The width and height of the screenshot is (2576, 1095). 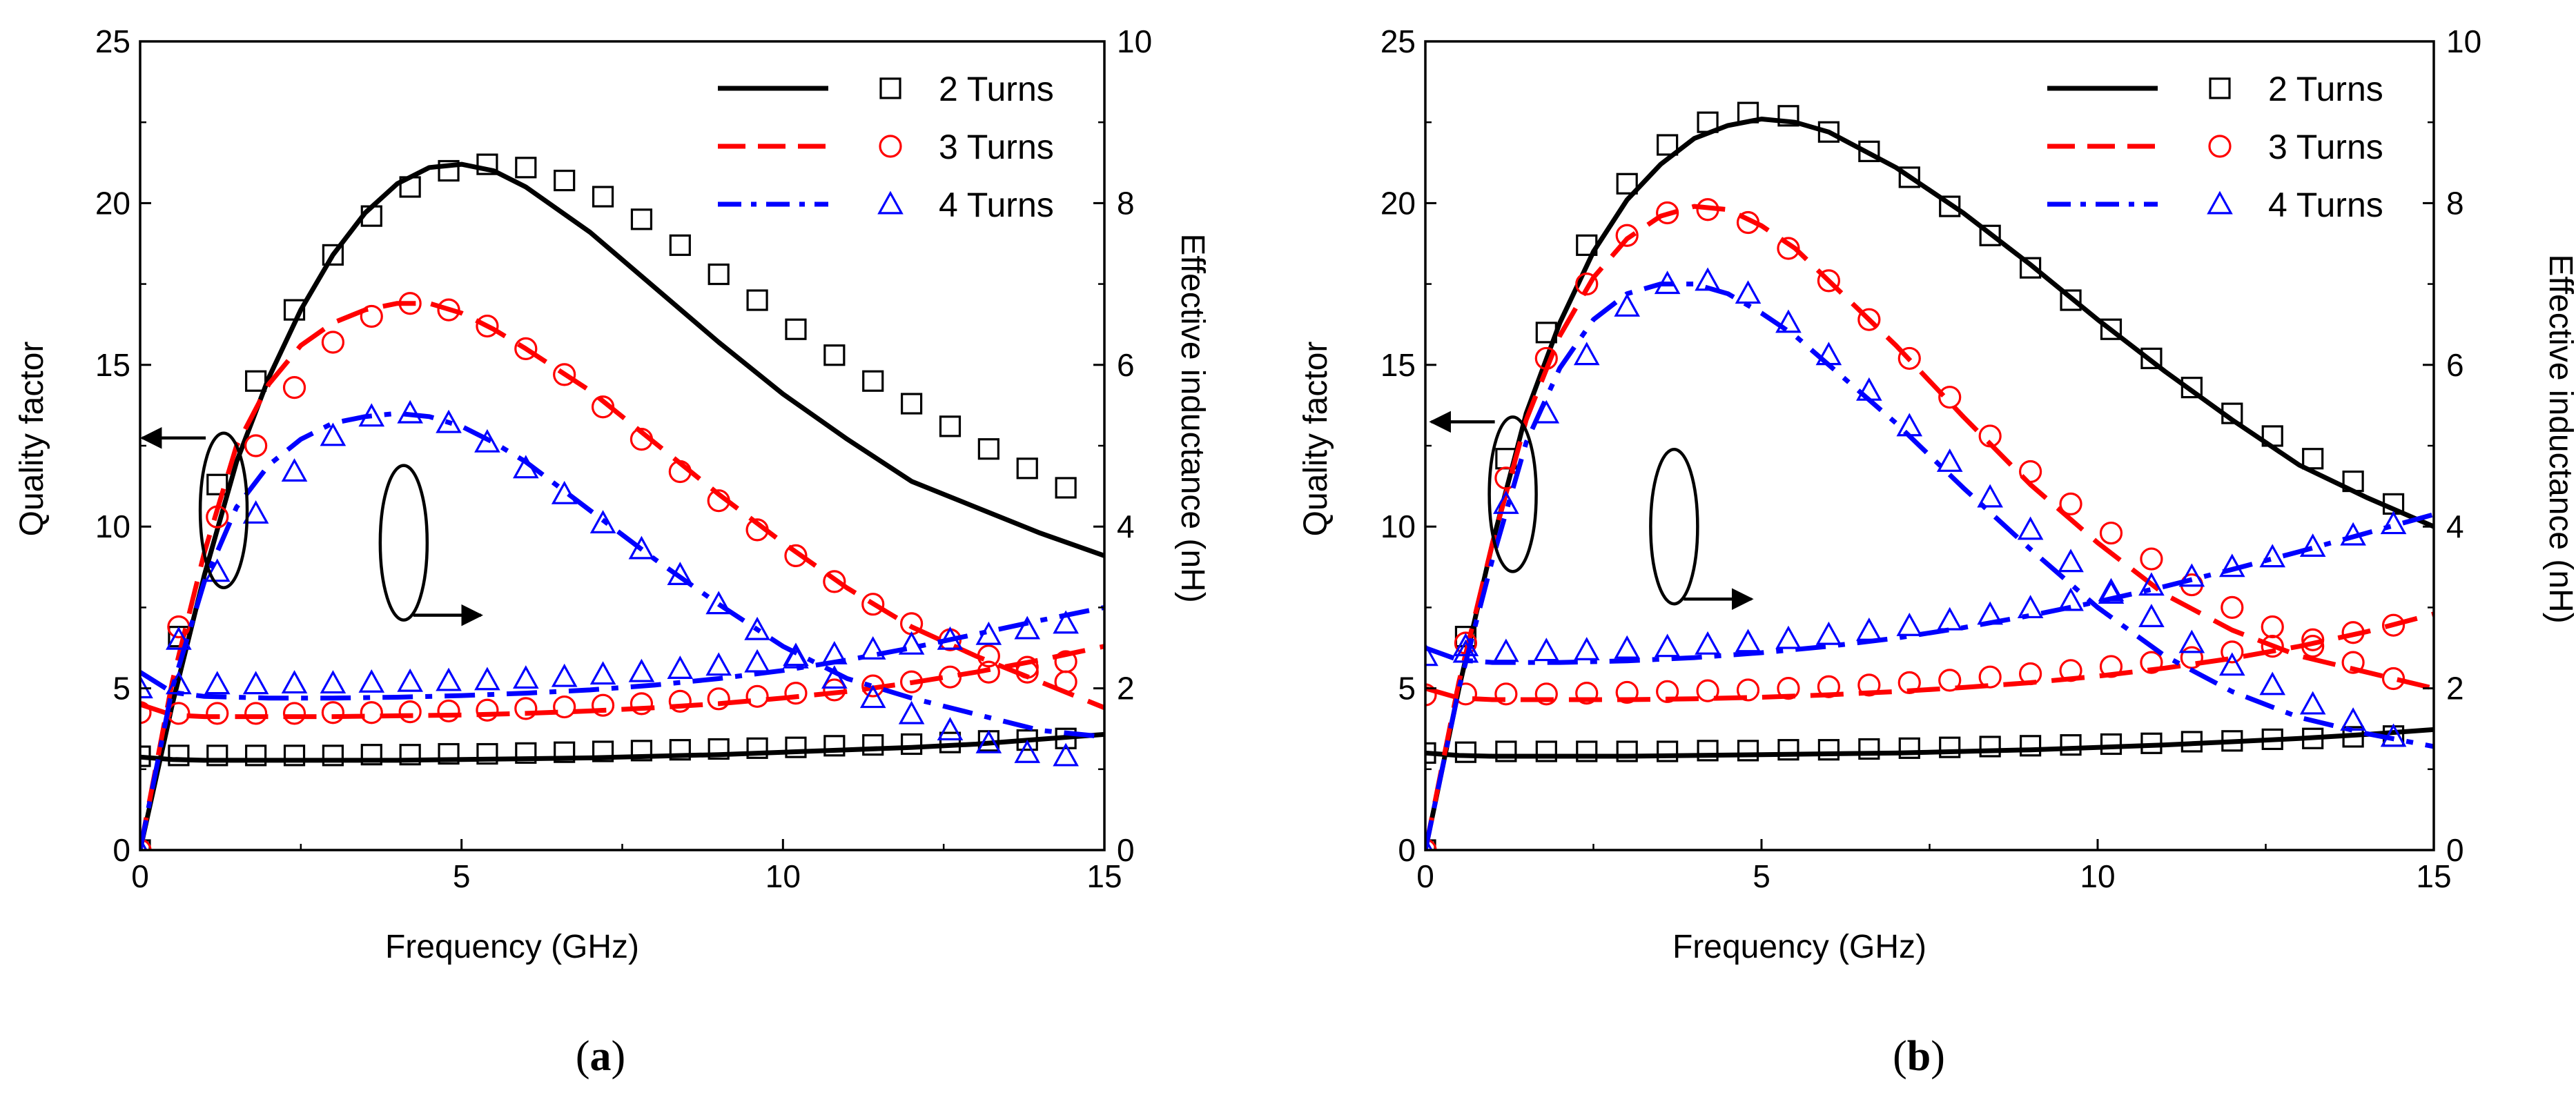 I want to click on x-tick-label: 0, so click(x=1425, y=876).